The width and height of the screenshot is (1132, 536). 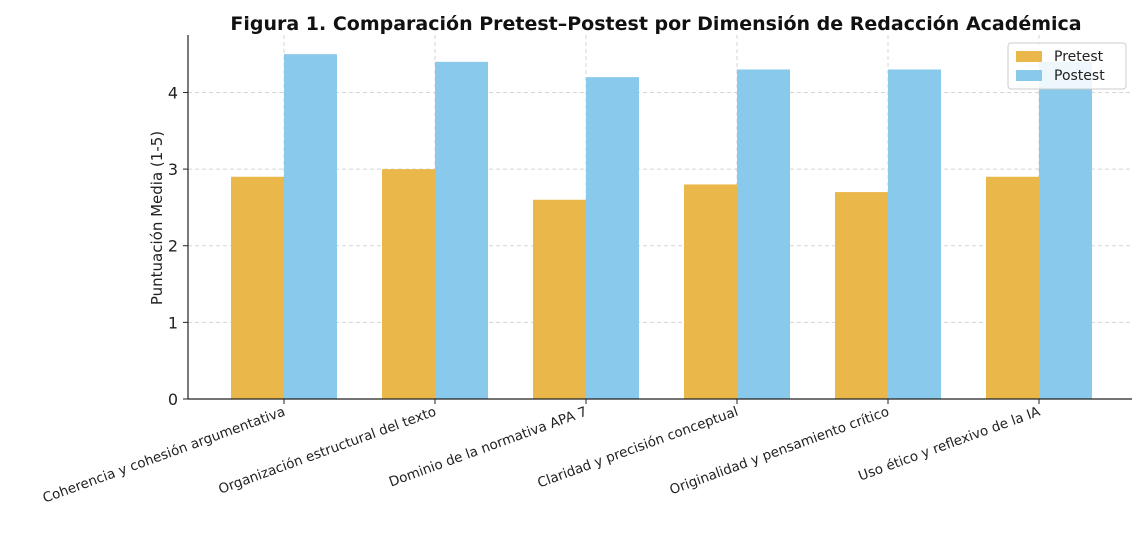 I want to click on y-tick-label: 2, so click(x=173, y=246).